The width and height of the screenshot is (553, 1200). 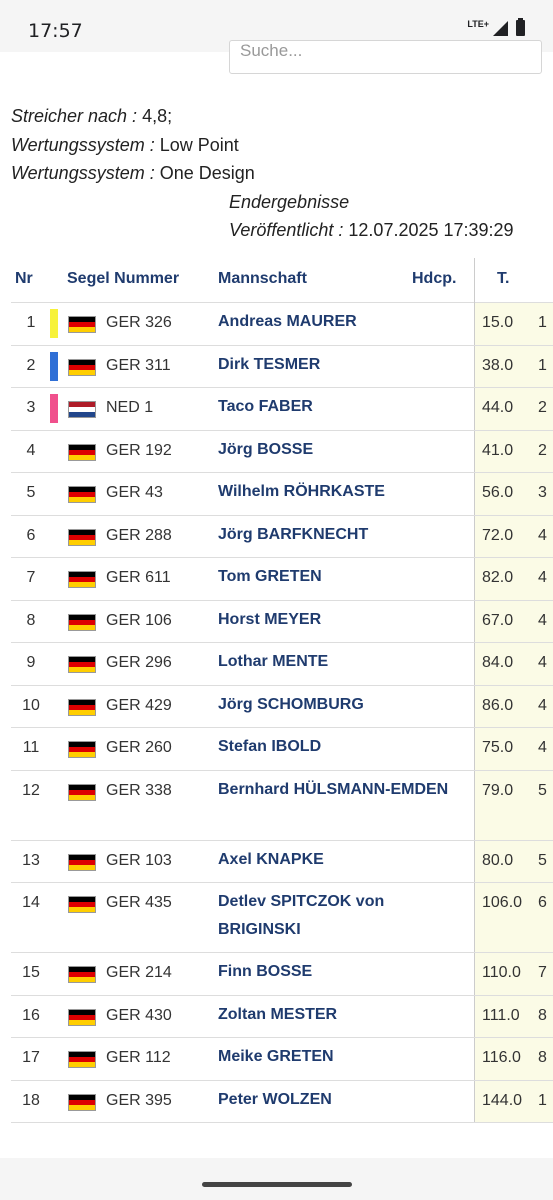 What do you see at coordinates (371, 230) in the screenshot?
I see `published-line: Veröffentlicht : 12.07.2025 17:39:29` at bounding box center [371, 230].